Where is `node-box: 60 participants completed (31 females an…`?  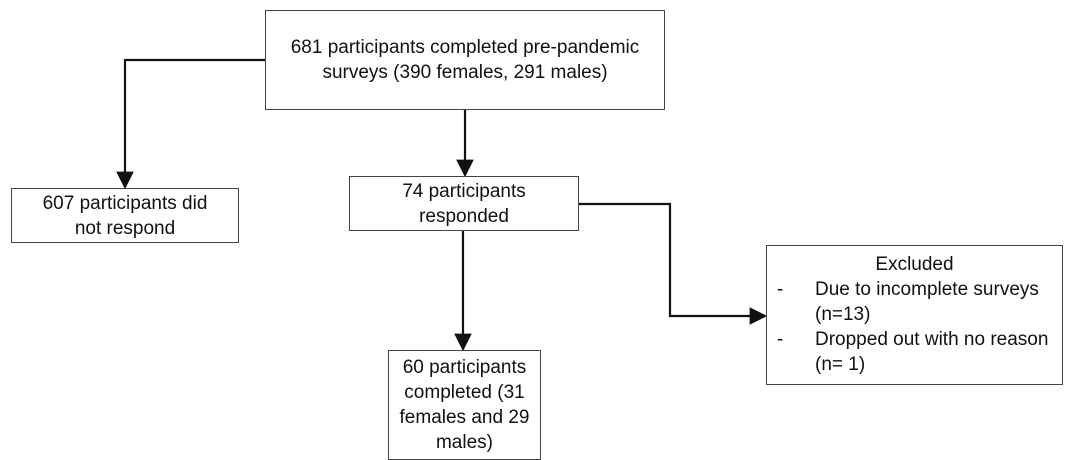 node-box: 60 participants completed (31 females an… is located at coordinates (464, 405).